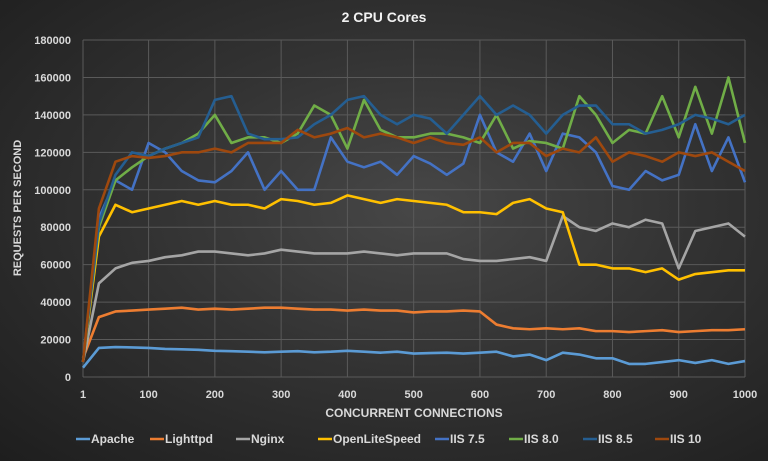  I want to click on y-tick-label: 120000, so click(52, 153).